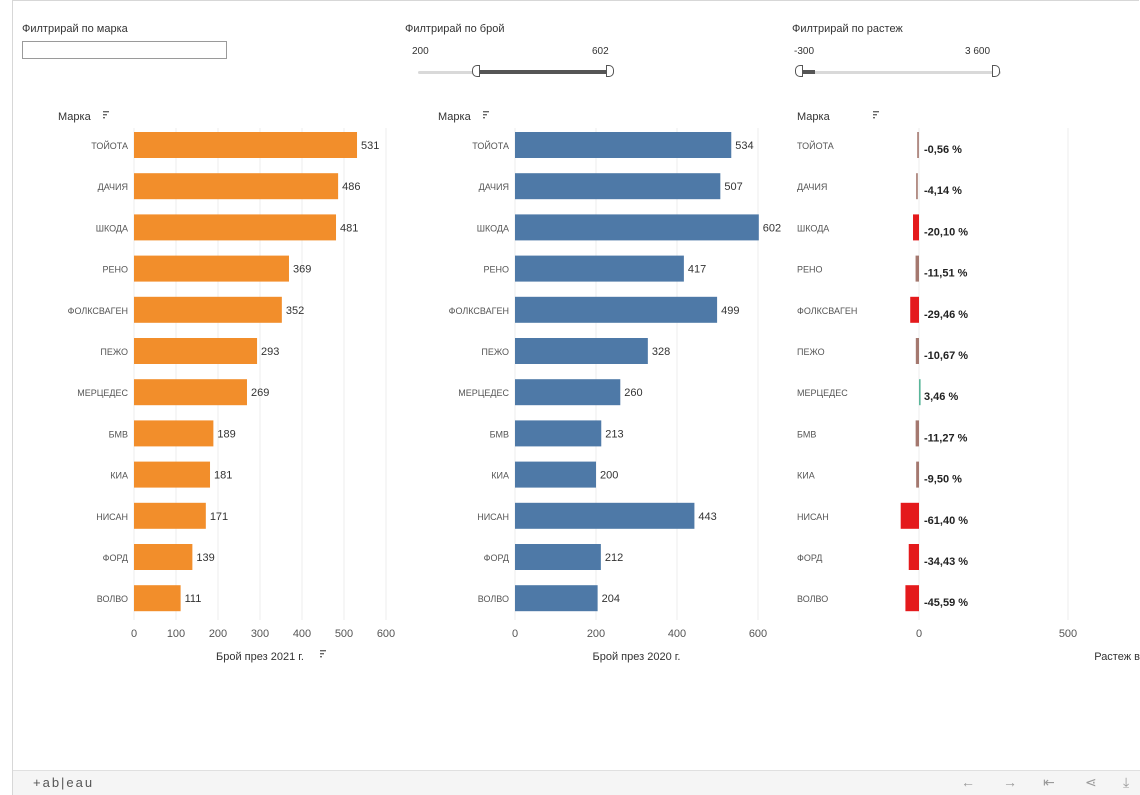 This screenshot has height=795, width=1140. Describe the element at coordinates (946, 521) in the screenshot. I see `chart3-data-label: -61,40 %` at that location.